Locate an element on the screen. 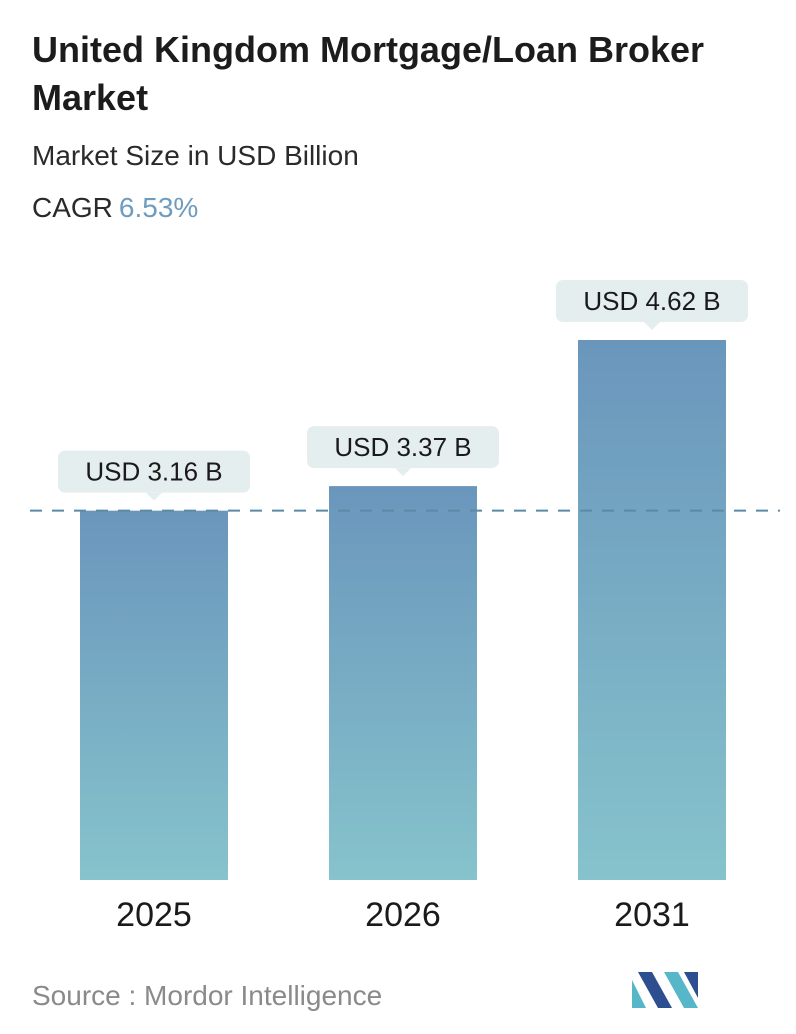 This screenshot has width=796, height=1034. value-label-text: USD 4.62 B is located at coordinates (651, 301).